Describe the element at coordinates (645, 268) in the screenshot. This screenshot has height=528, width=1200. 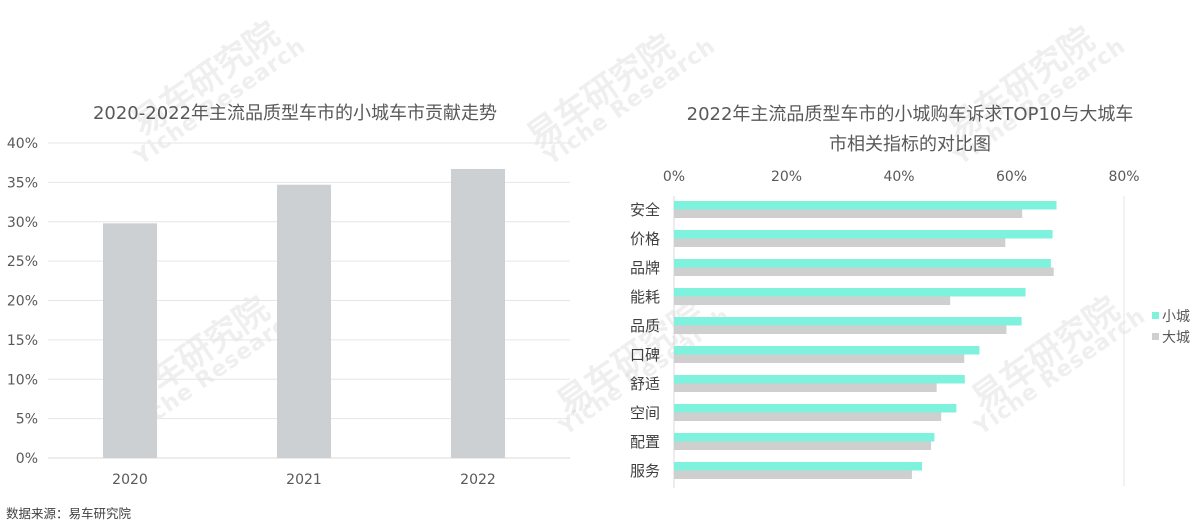
I see `category-label: 品牌` at that location.